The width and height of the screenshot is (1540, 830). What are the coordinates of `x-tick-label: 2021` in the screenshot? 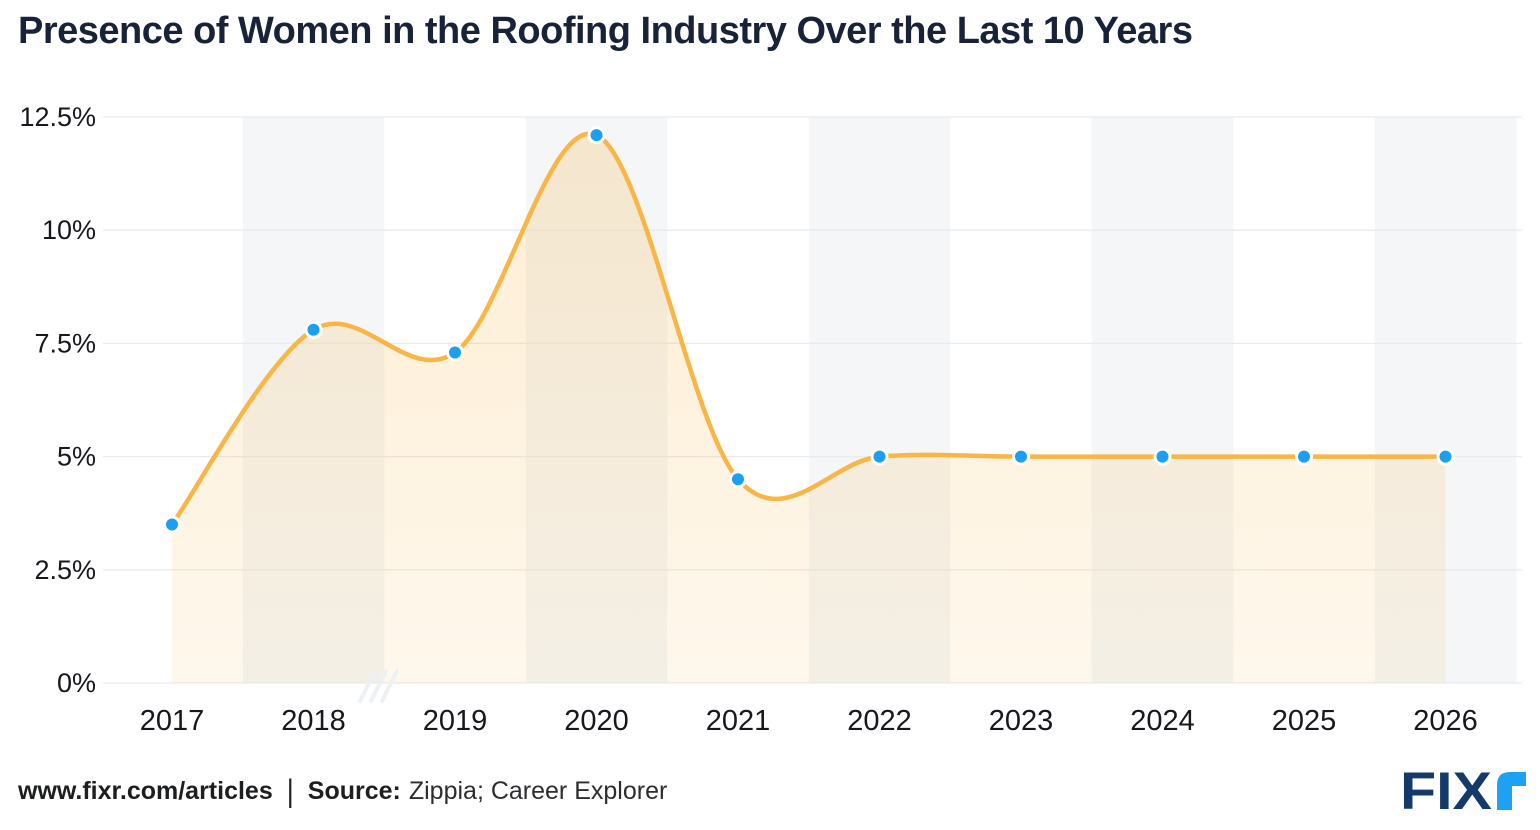 It's located at (738, 721).